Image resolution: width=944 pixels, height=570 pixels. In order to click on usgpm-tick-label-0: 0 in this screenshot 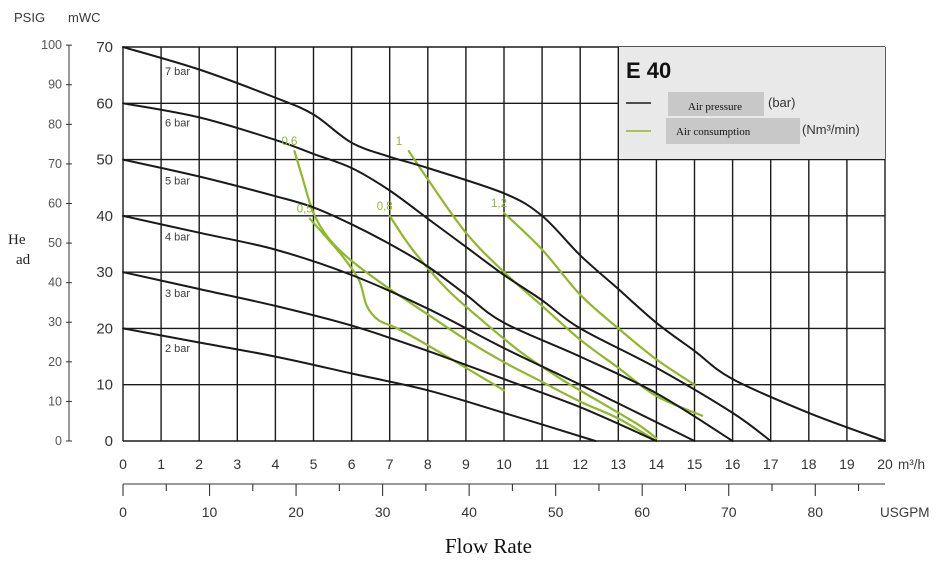, I will do `click(123, 512)`.